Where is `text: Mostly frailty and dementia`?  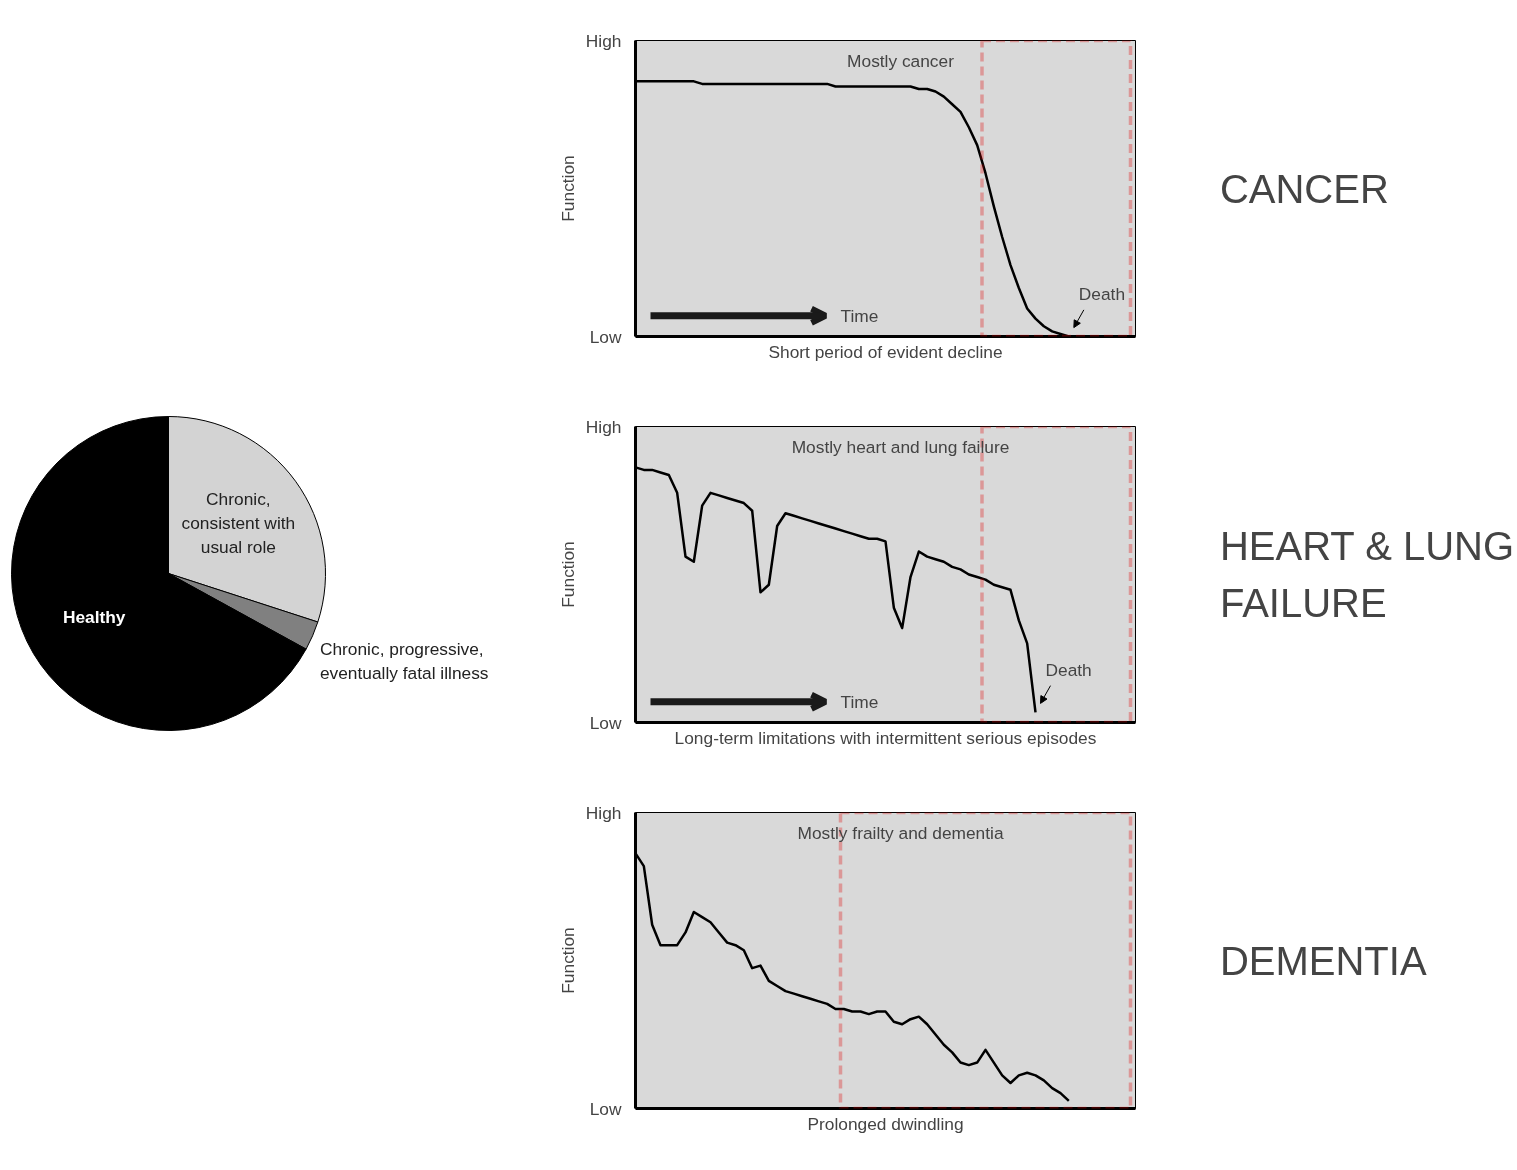
text: Mostly frailty and dementia is located at coordinates (900, 833).